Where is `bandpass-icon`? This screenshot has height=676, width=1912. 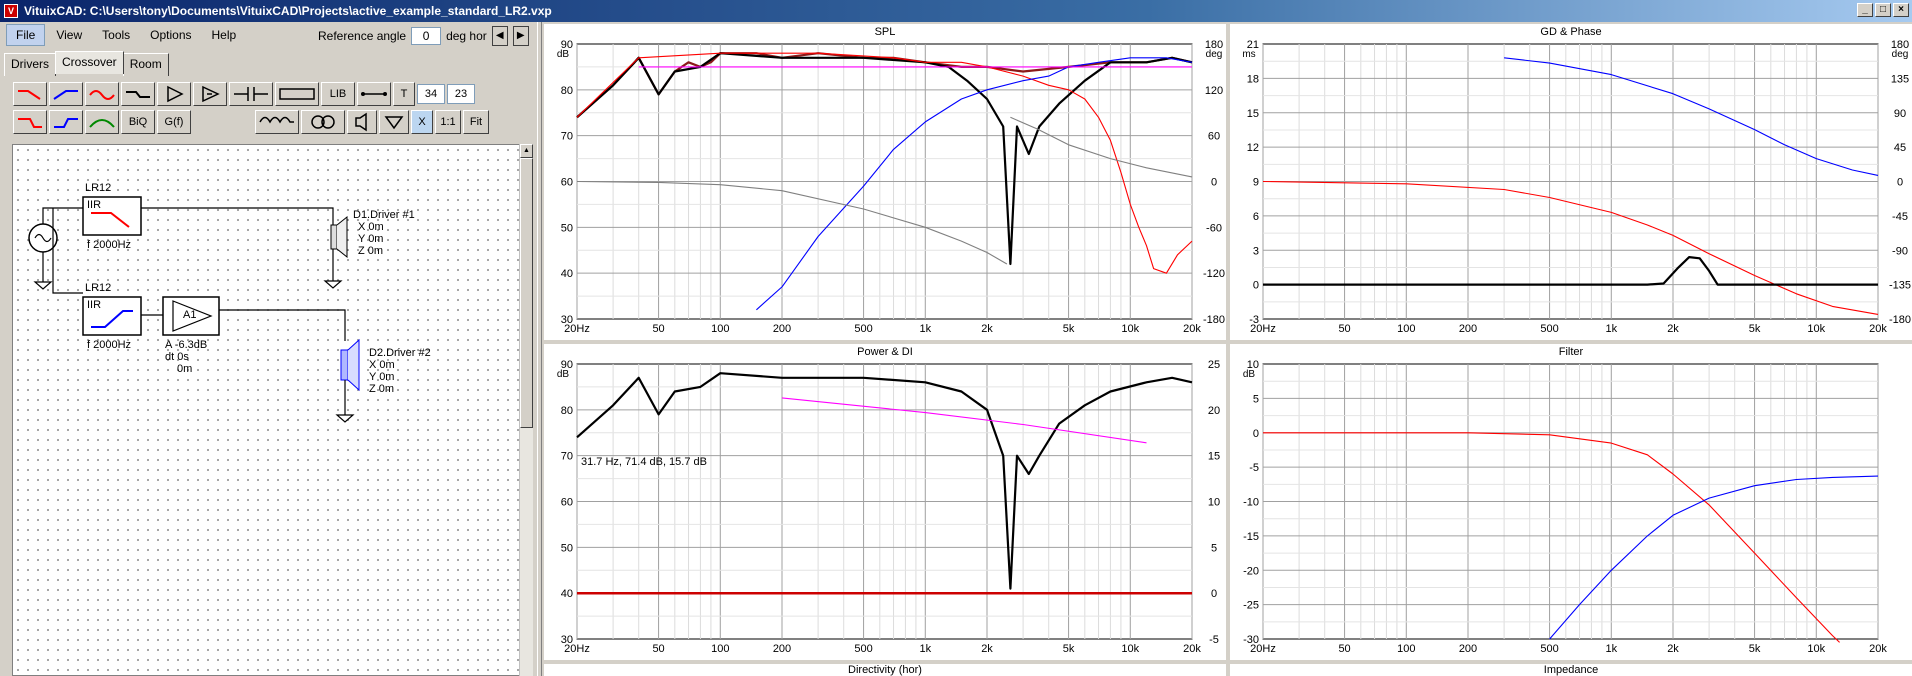
bandpass-icon is located at coordinates (102, 122).